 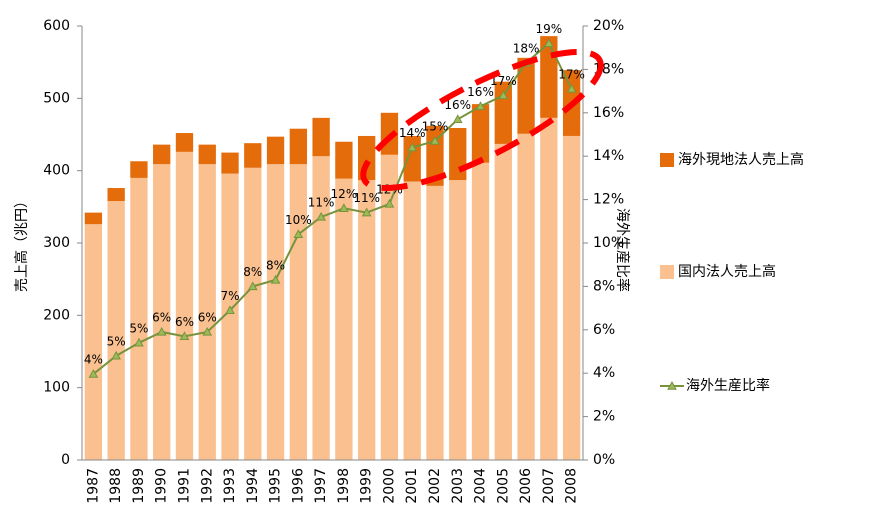 I want to click on x-tick-label: 1989, so click(x=139, y=486).